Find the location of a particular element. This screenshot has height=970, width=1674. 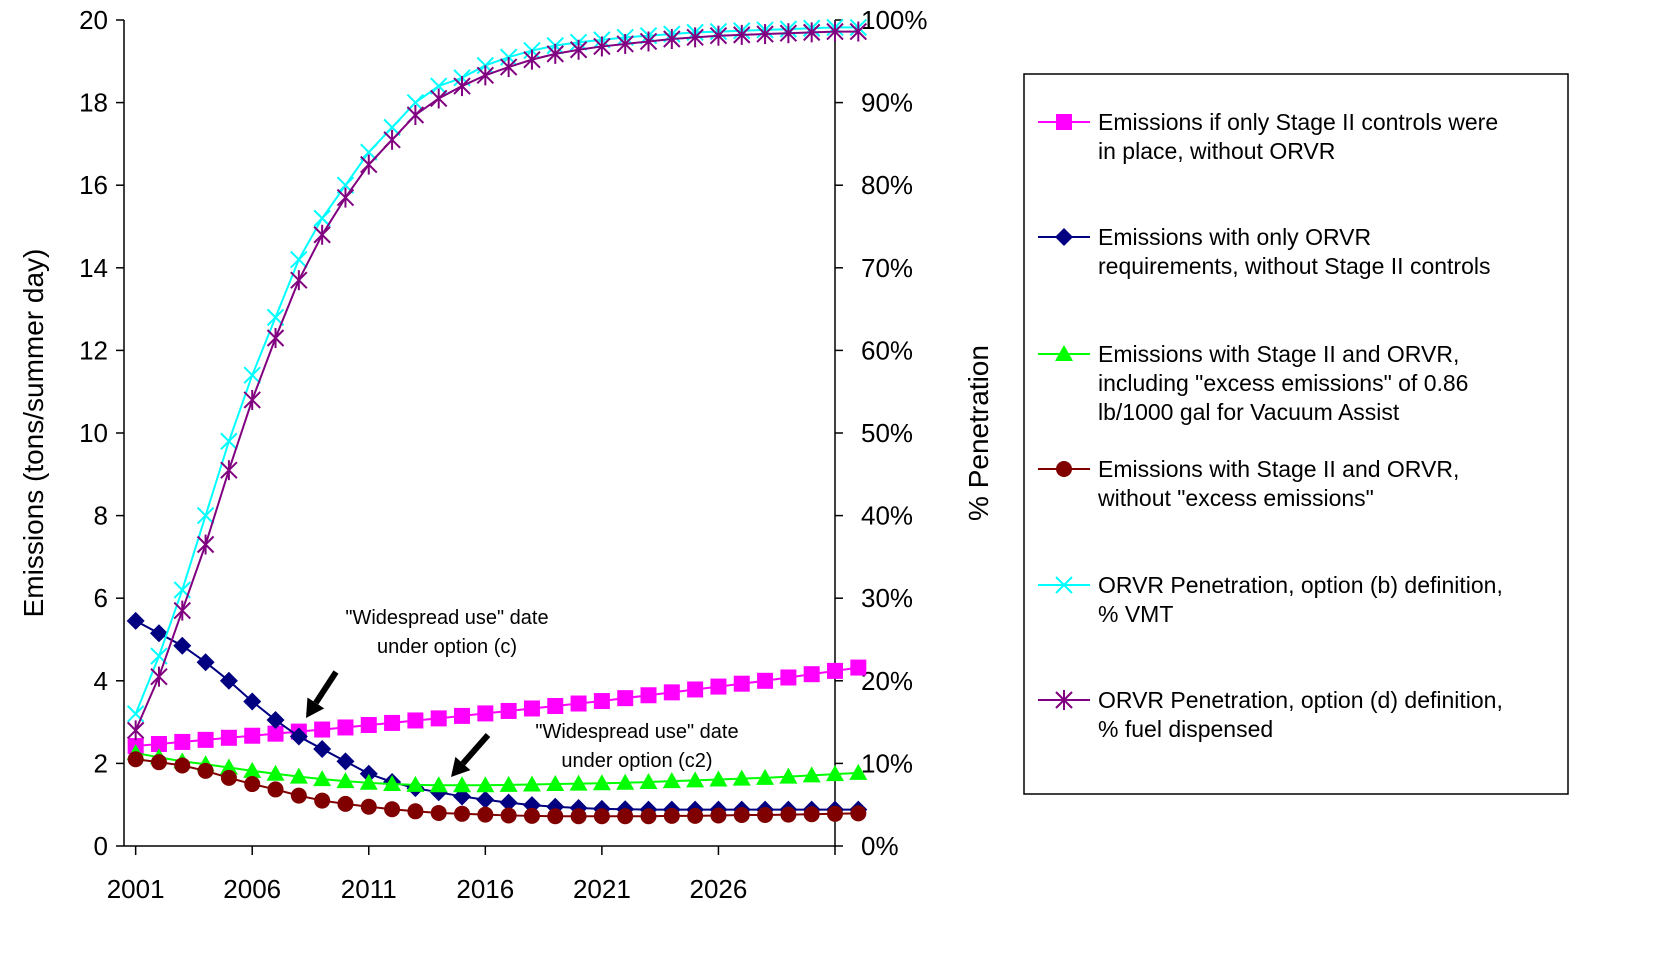

y2-tick-label: 10% is located at coordinates (887, 763).